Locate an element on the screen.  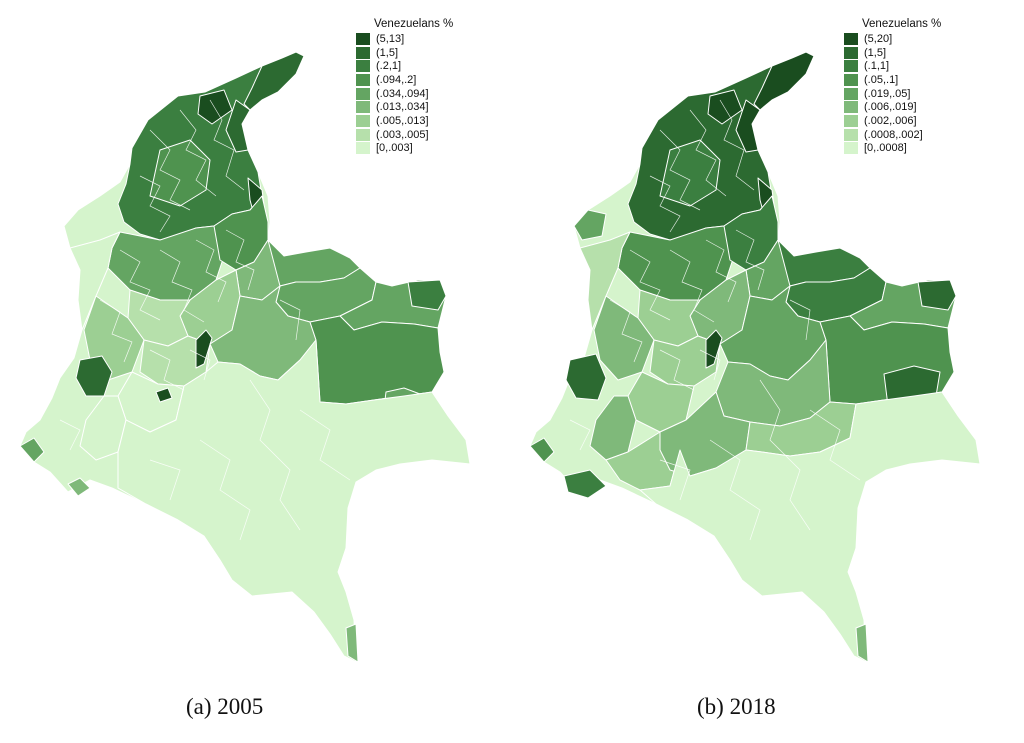
legend-label: (.019,.05] is located at coordinates (887, 93).